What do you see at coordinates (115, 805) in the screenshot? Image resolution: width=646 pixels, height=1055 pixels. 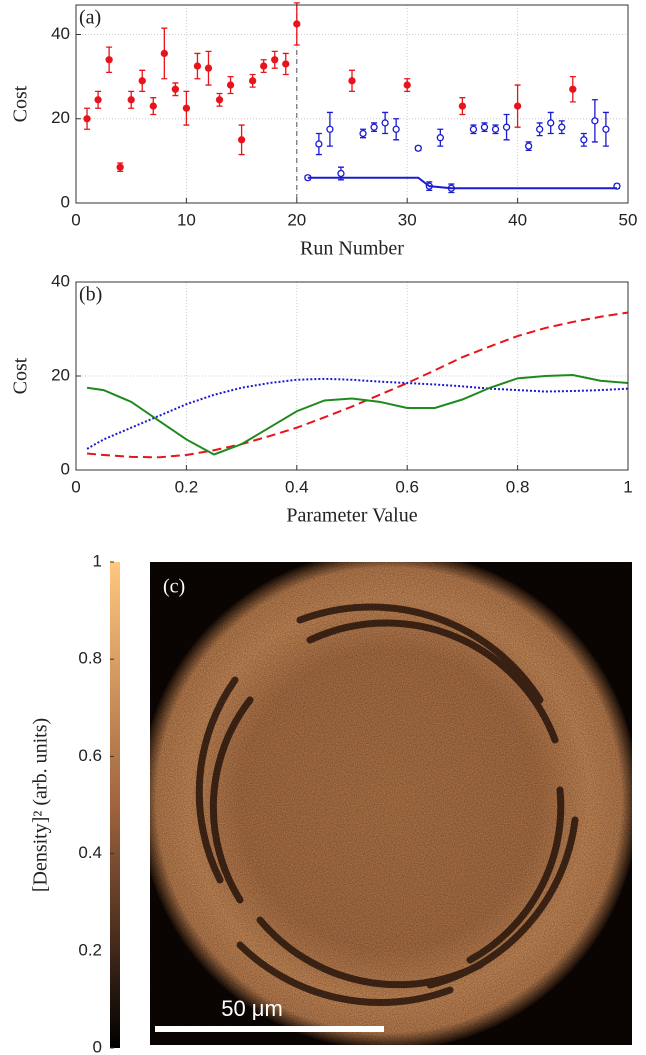 I see `colorbar` at bounding box center [115, 805].